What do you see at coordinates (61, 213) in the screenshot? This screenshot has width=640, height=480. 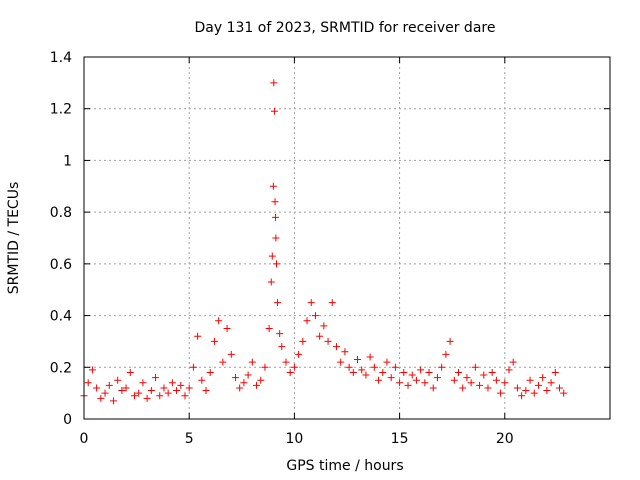 I see `y-tick-label: 0.8` at bounding box center [61, 213].